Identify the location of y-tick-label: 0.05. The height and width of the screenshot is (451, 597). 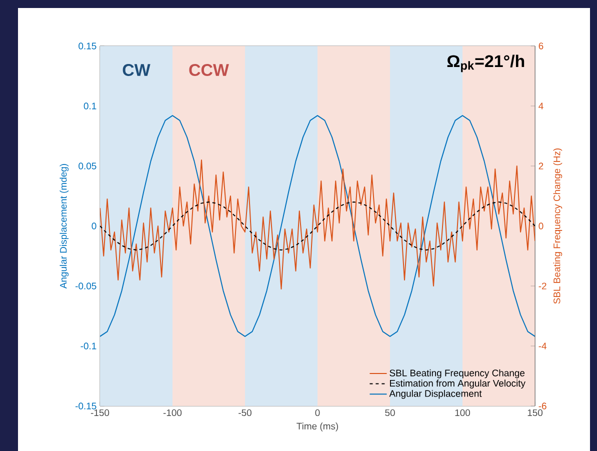
(87, 166).